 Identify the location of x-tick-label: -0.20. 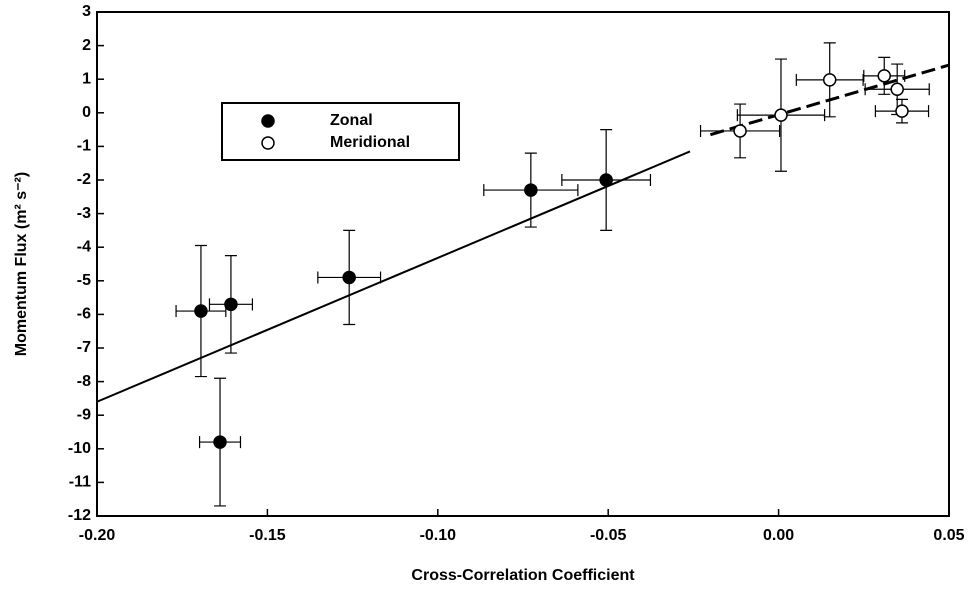
(97, 535).